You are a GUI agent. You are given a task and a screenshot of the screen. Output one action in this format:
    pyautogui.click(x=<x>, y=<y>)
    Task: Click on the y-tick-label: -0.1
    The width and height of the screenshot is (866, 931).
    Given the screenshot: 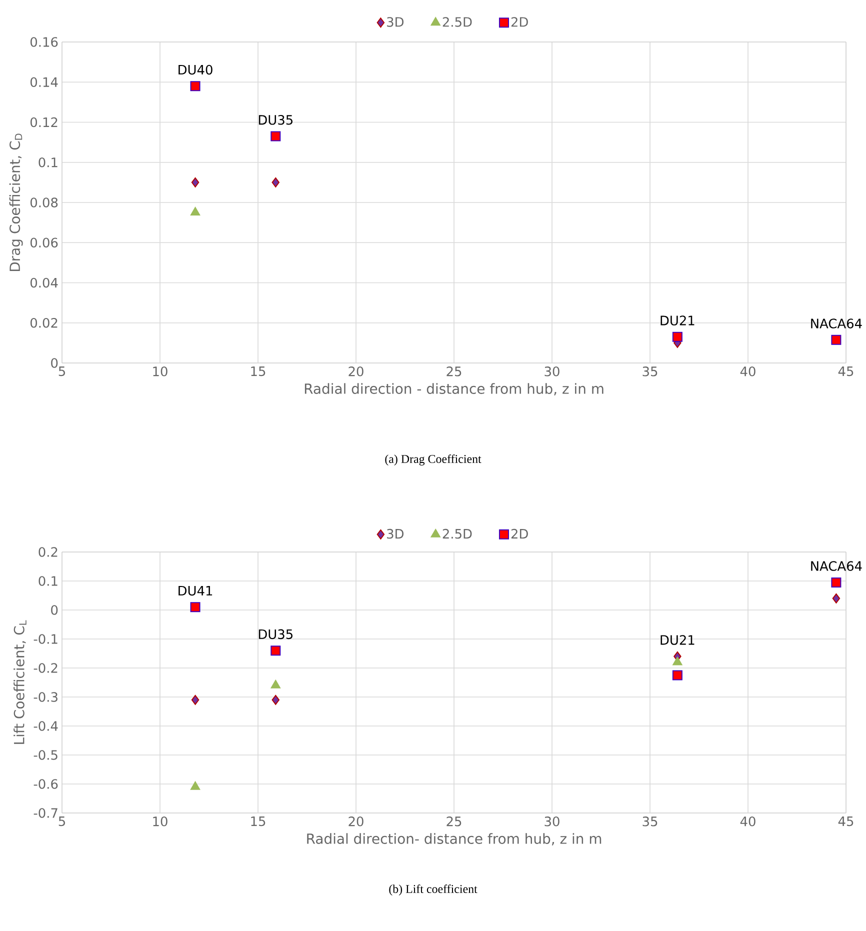 What is the action you would take?
    pyautogui.click(x=46, y=639)
    